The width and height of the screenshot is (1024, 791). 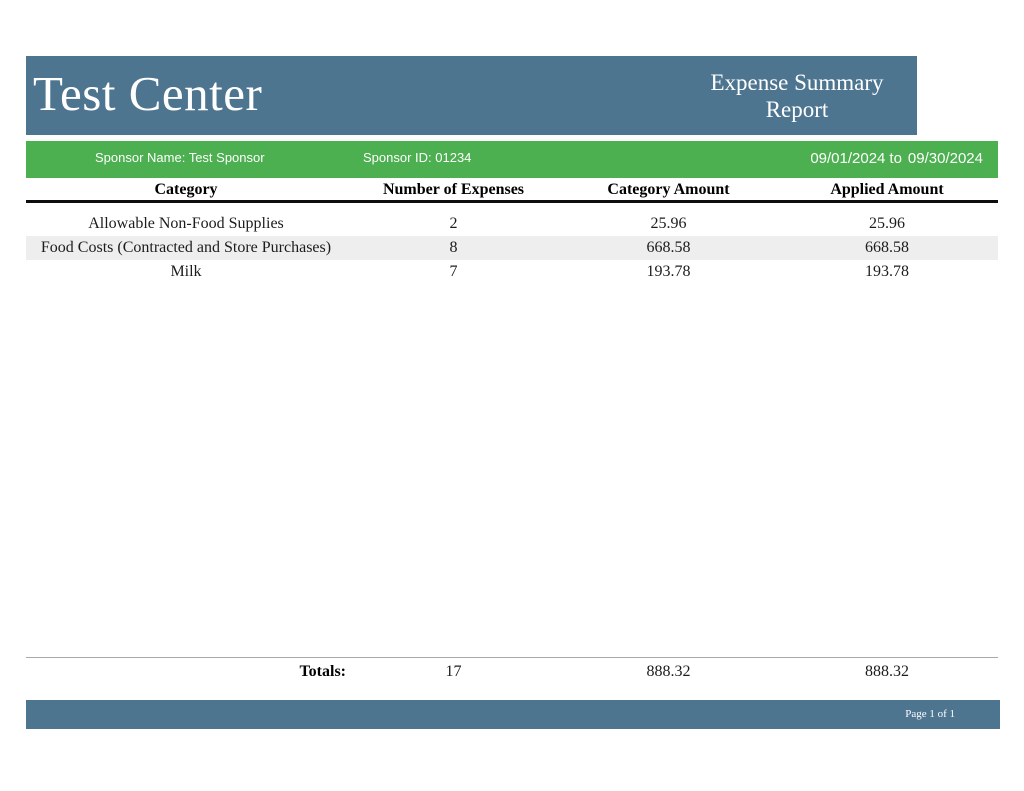 I want to click on cell-num-expenses: 7, so click(x=453, y=271).